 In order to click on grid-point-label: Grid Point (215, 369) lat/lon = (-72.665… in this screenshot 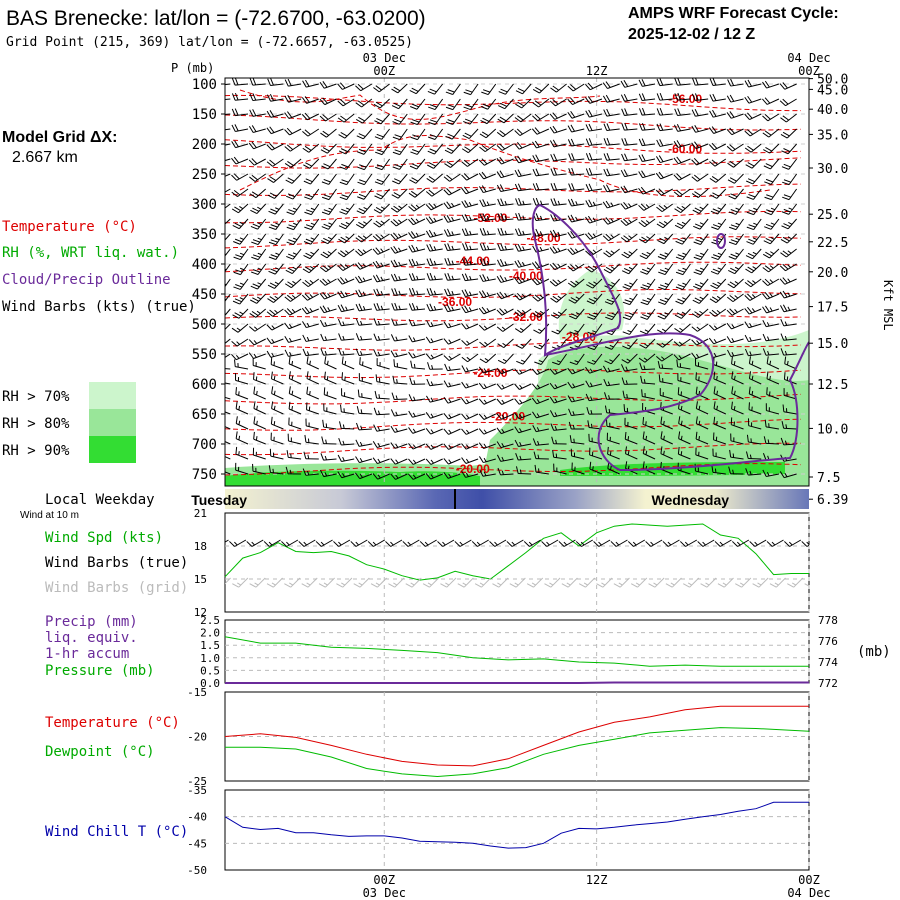, I will do `click(209, 42)`.